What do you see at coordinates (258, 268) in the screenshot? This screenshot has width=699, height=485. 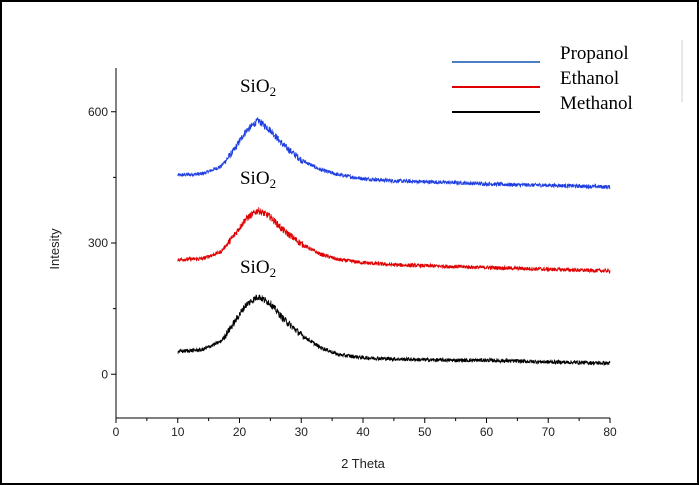 I see `peak-label-methanol: SiO2` at bounding box center [258, 268].